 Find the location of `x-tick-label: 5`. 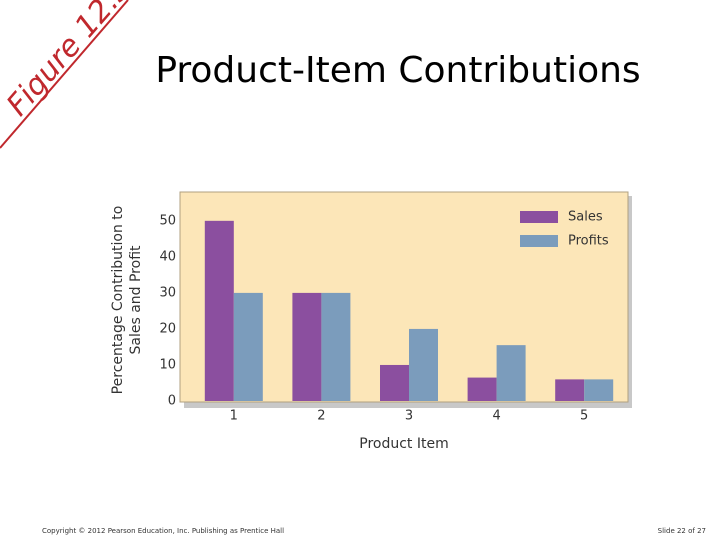

x-tick-label: 5 is located at coordinates (584, 416).